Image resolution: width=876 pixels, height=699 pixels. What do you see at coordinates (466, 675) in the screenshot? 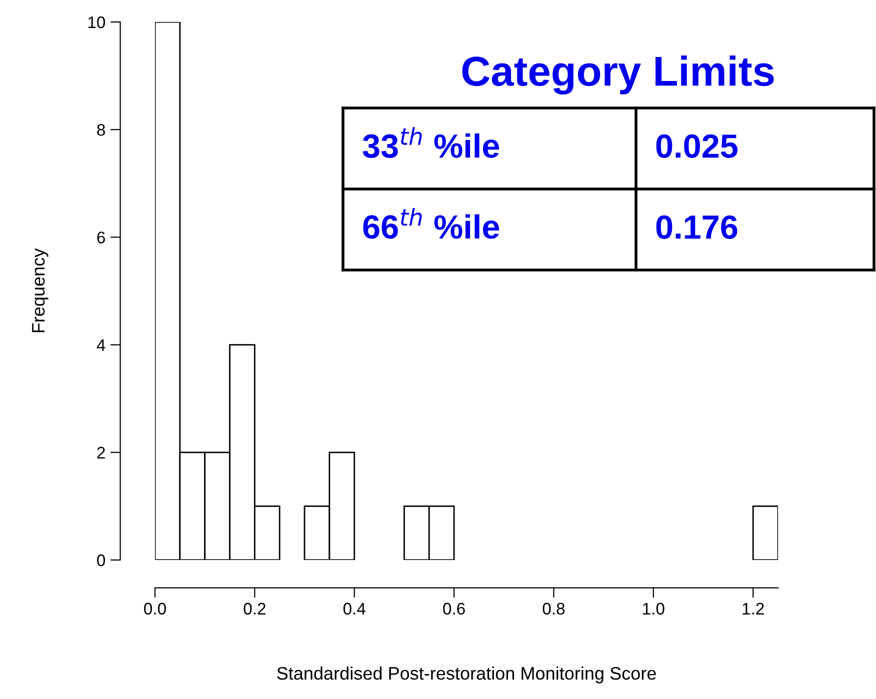
I see `x-axis-title: Standardised Post-restoration Monitoring Score` at bounding box center [466, 675].